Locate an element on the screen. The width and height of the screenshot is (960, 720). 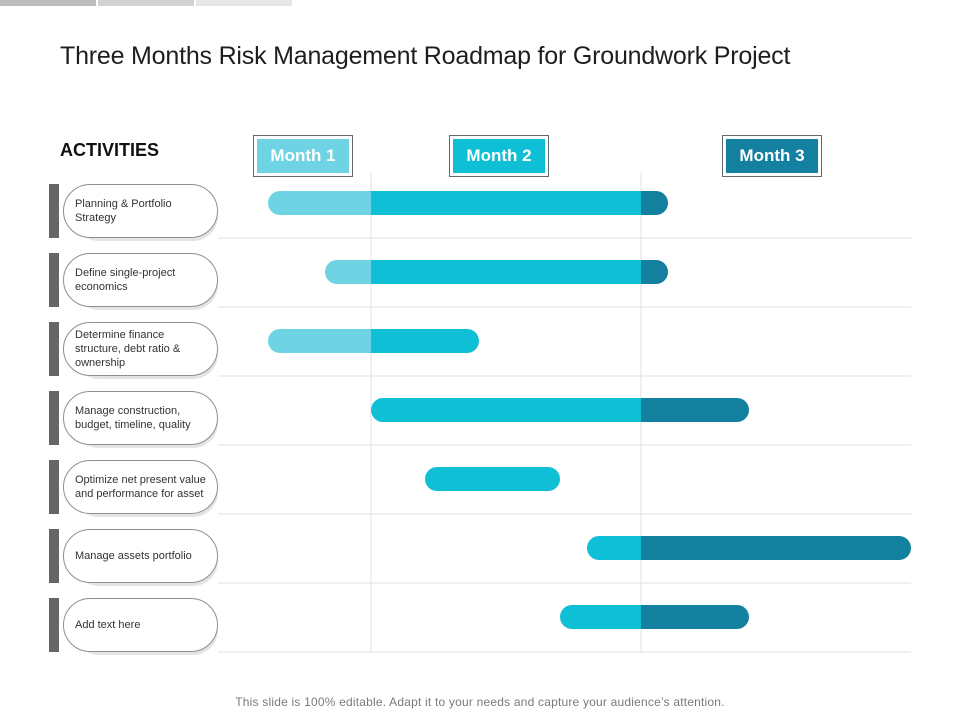
month-1-header: Month 1 is located at coordinates (303, 156).